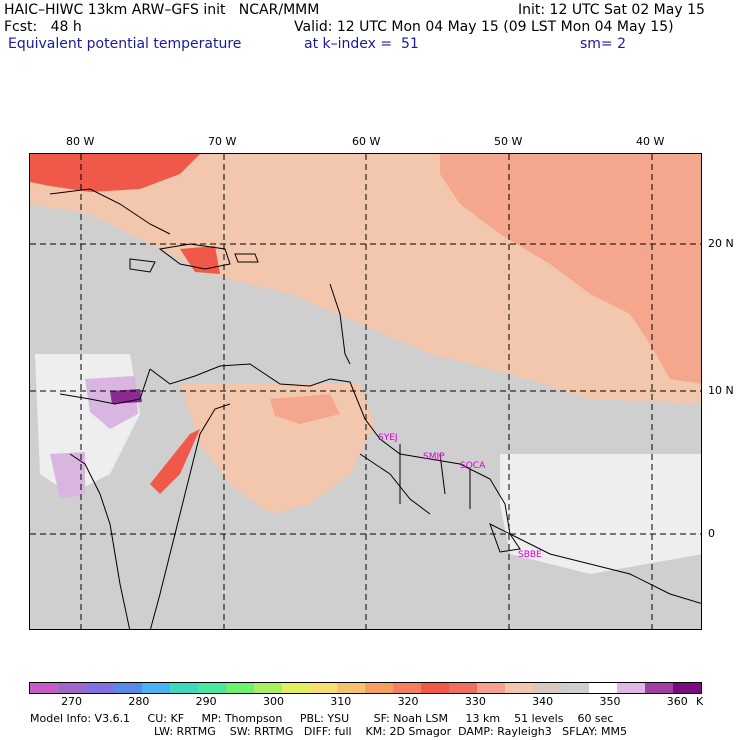 This screenshot has height=740, width=740. What do you see at coordinates (721, 243) in the screenshot?
I see `lat-label-20n: 20 N` at bounding box center [721, 243].